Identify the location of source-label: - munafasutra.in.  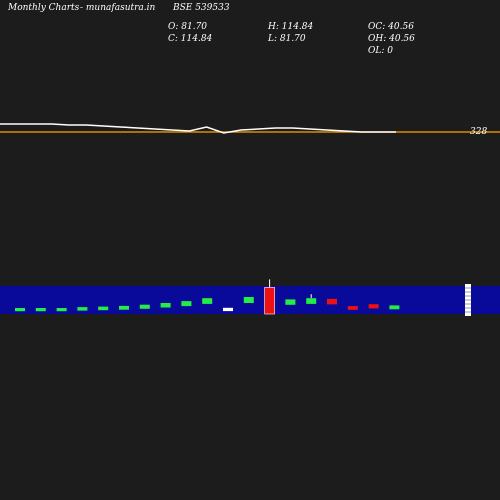
(118, 8).